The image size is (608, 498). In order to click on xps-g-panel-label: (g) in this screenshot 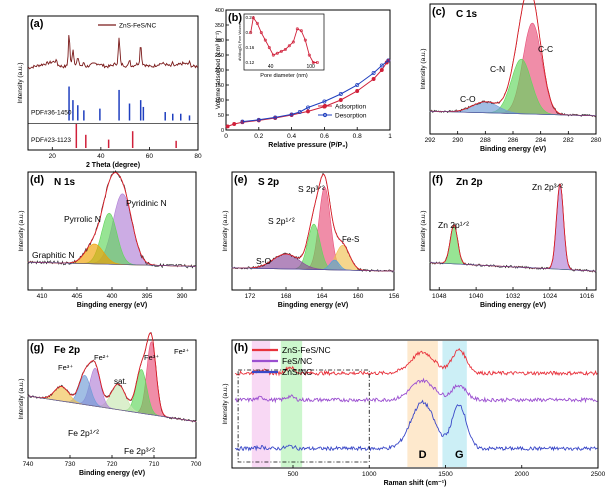, I will do `click(37, 348)`.